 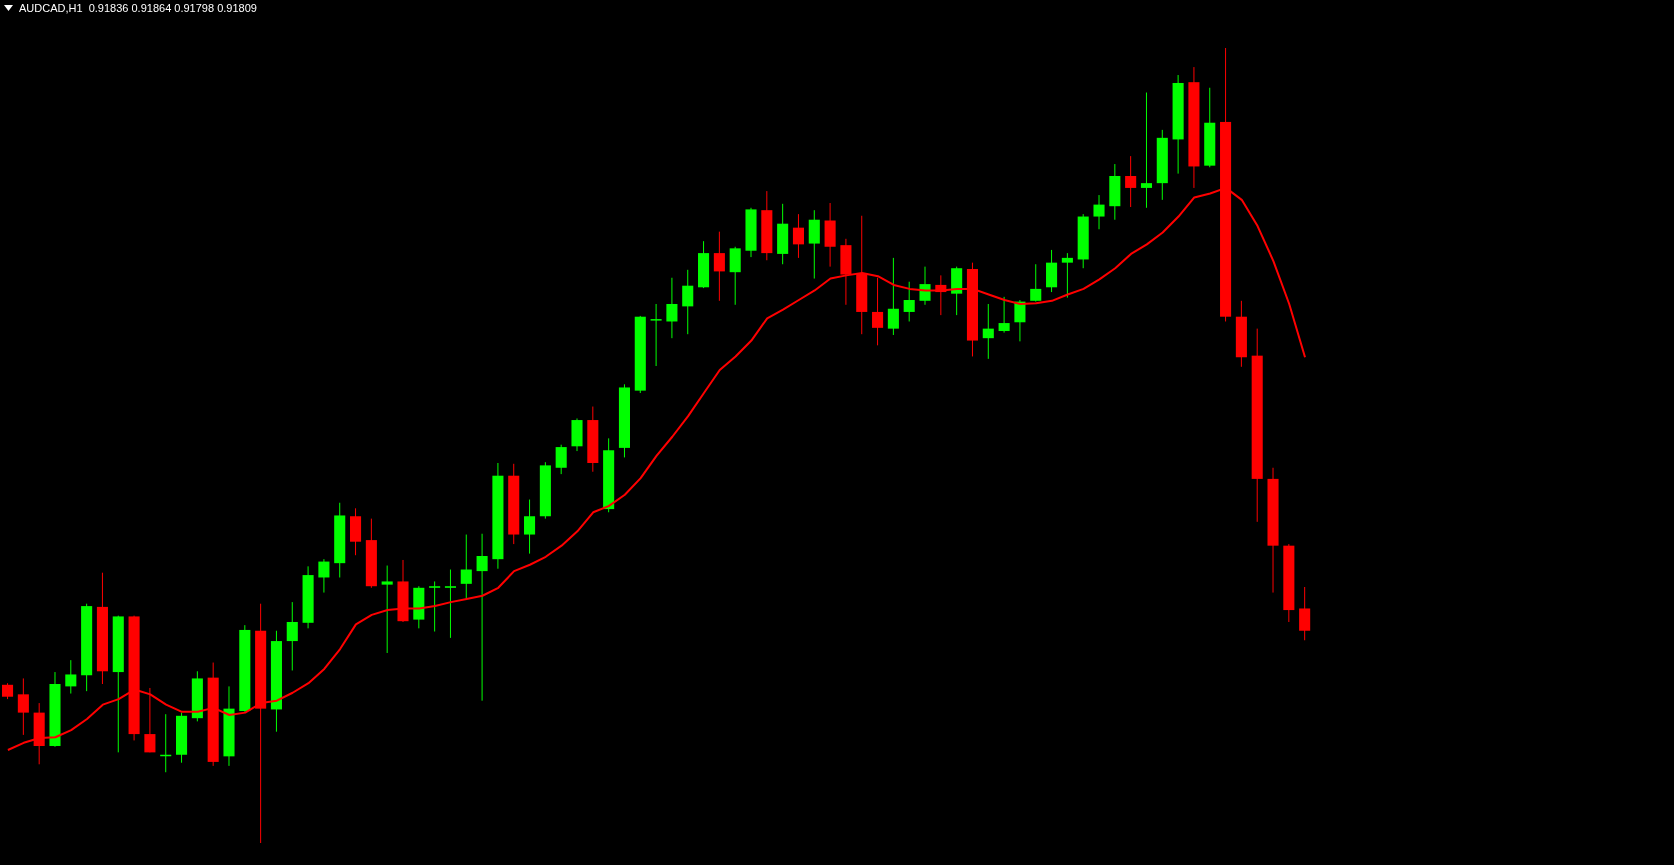 I want to click on chart-title: AUDCAD,H1 0.91836 0.91864 0.91798 0.91809, so click(x=138, y=8).